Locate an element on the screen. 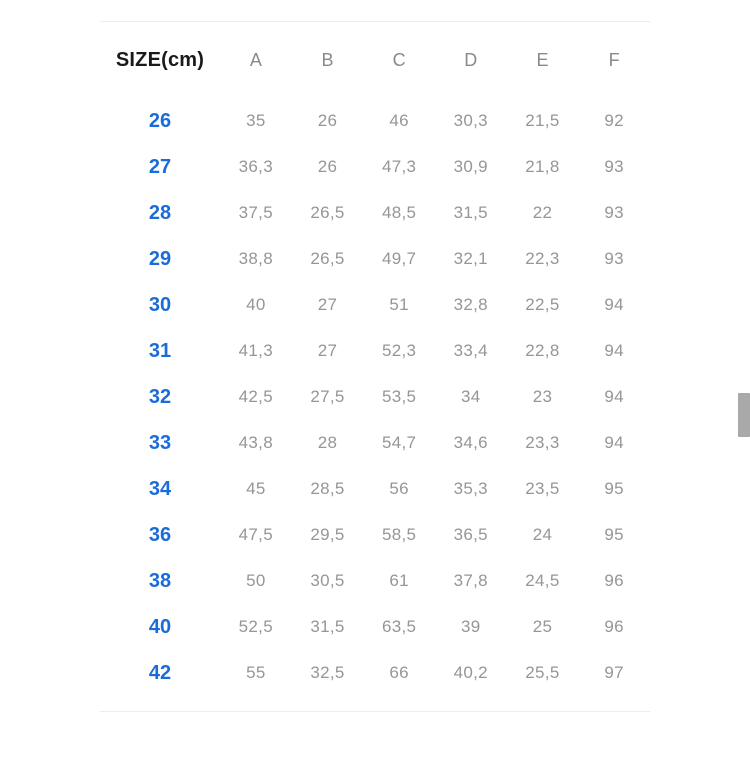 This screenshot has width=750, height=770. value-cell: 22,5 is located at coordinates (542, 304).